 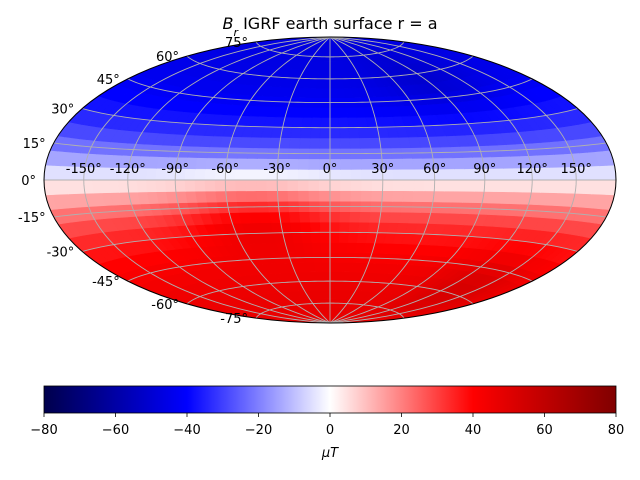 What do you see at coordinates (106, 282) in the screenshot?
I see `lat-tick-label: -45°` at bounding box center [106, 282].